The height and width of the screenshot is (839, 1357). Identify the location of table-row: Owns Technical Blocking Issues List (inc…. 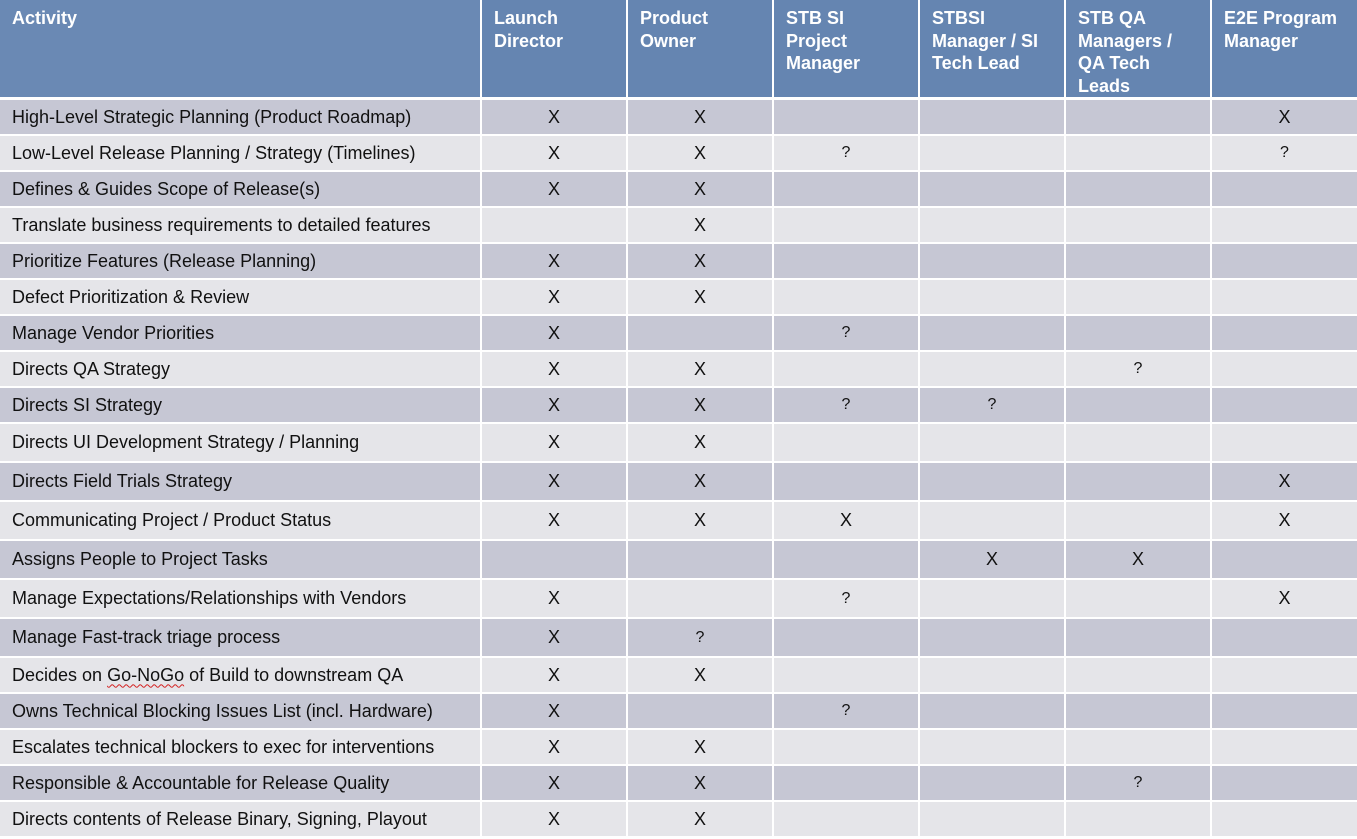
(678, 712).